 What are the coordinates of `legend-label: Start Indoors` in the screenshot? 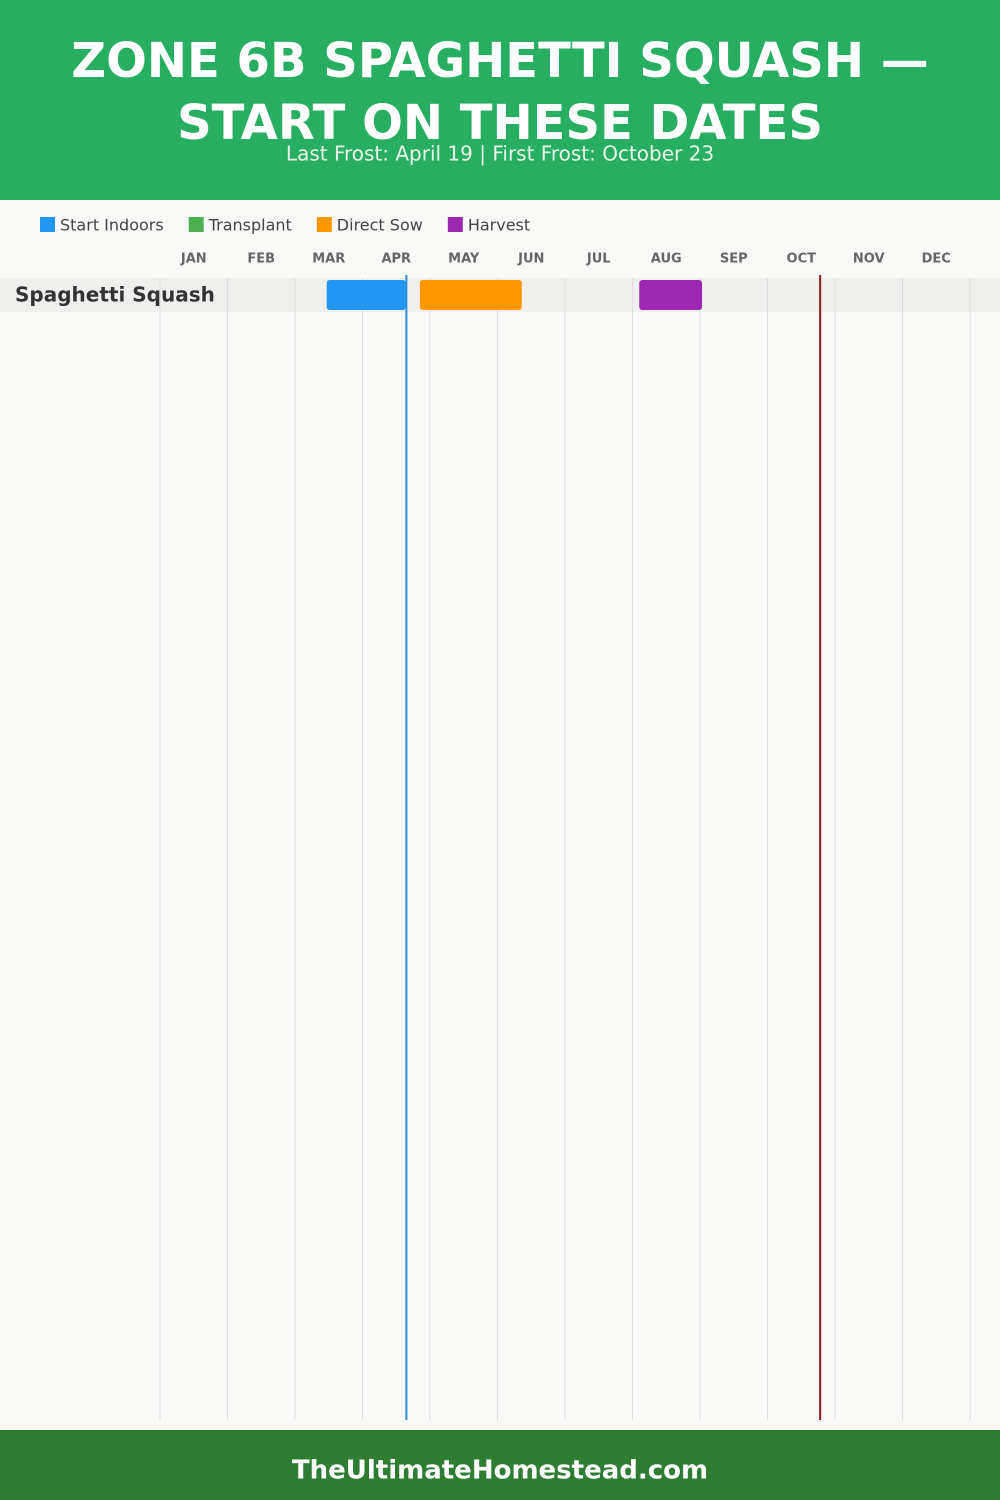 It's located at (112, 225).